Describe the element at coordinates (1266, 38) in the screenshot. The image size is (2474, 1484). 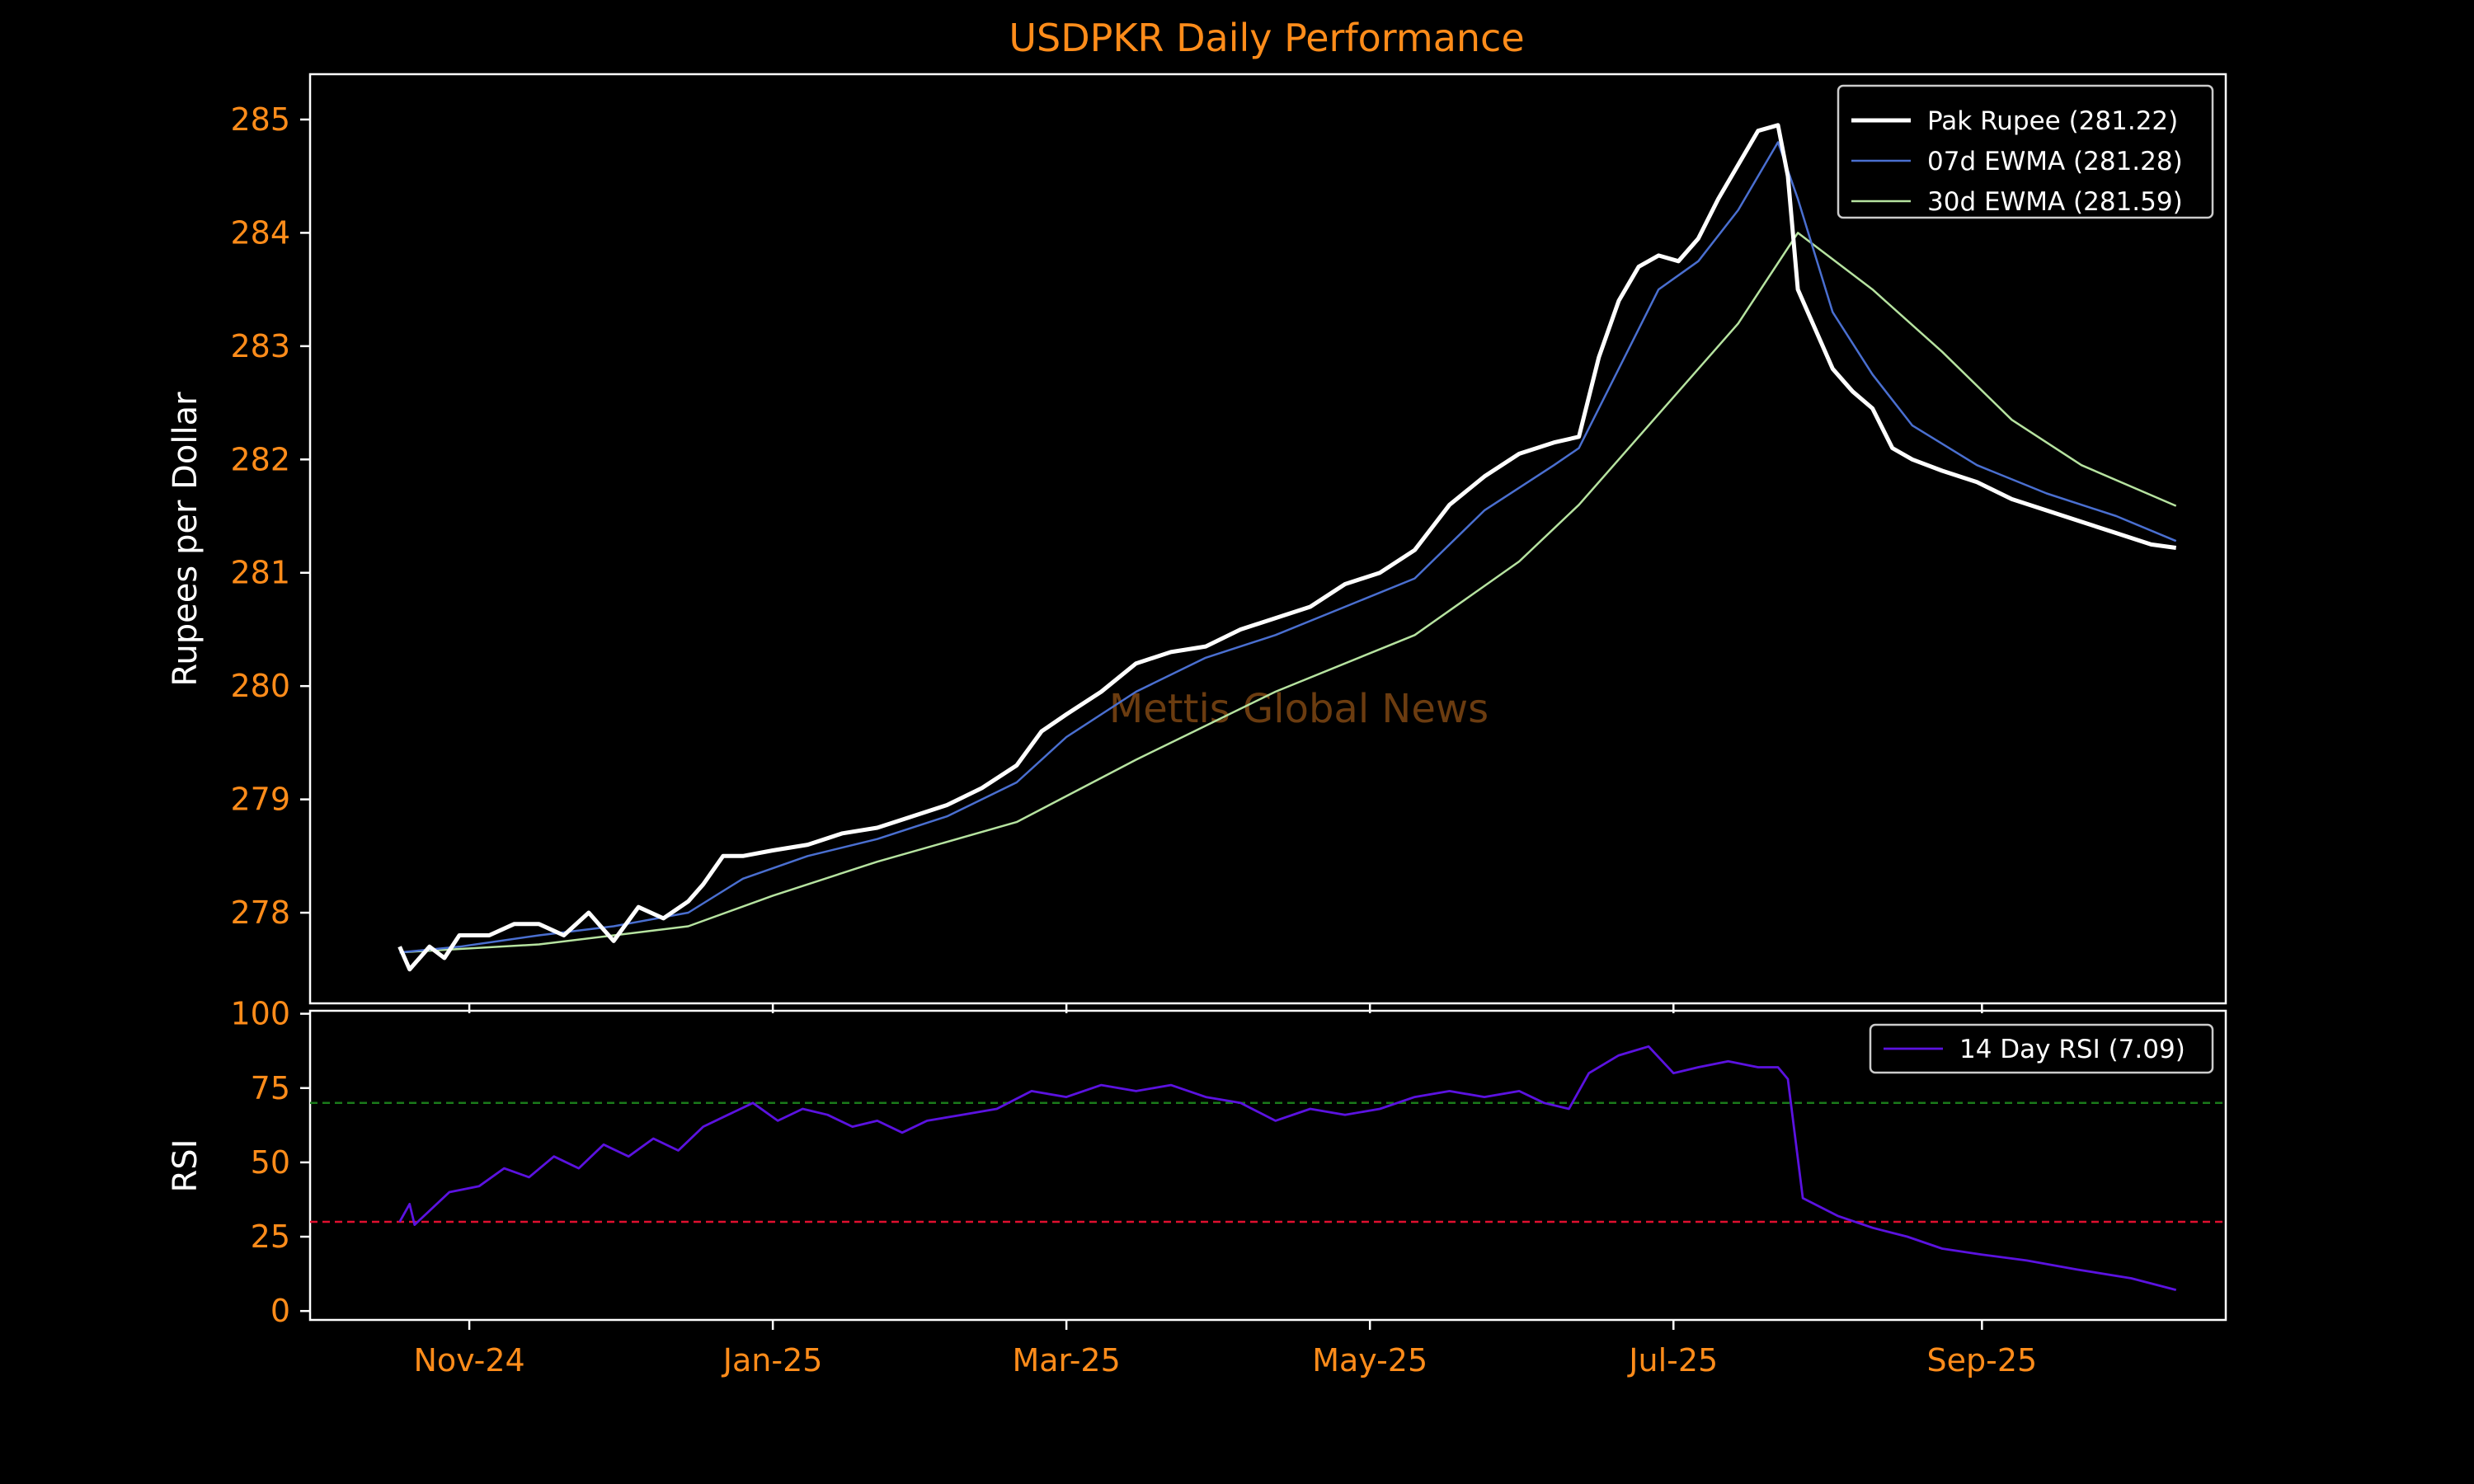
I see `chart-title: USDPKR Daily Performance` at that location.